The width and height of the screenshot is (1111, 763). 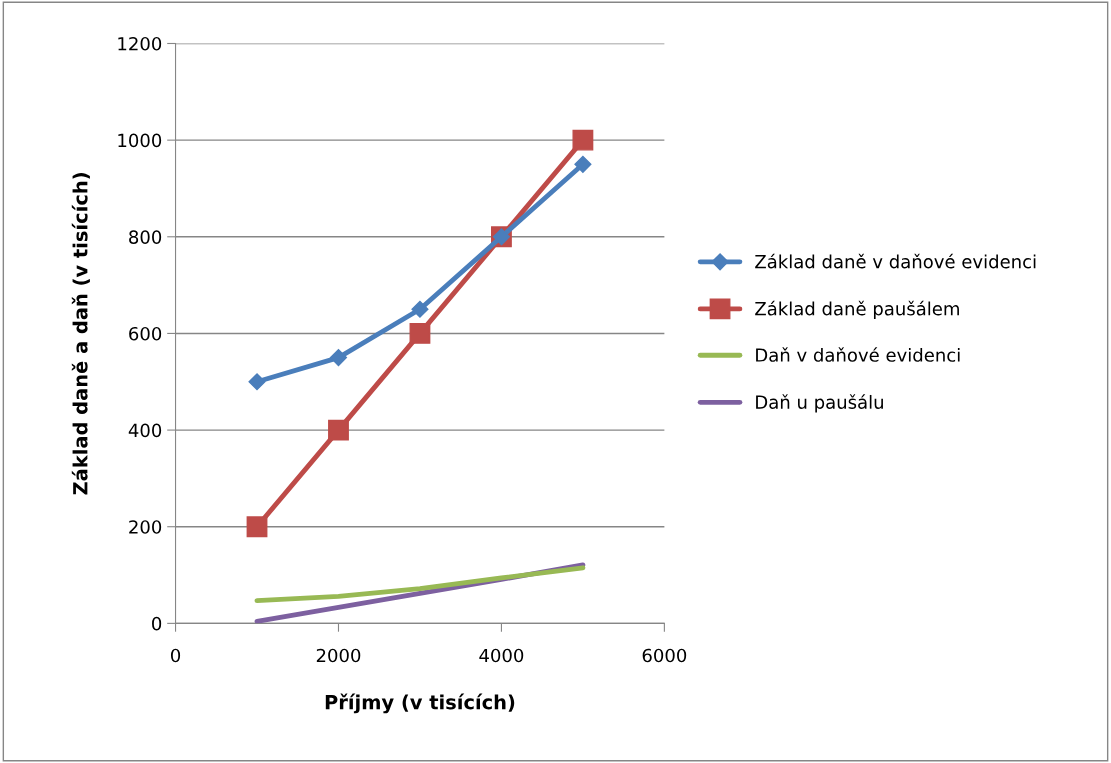 I want to click on line-series, so click(x=420, y=584).